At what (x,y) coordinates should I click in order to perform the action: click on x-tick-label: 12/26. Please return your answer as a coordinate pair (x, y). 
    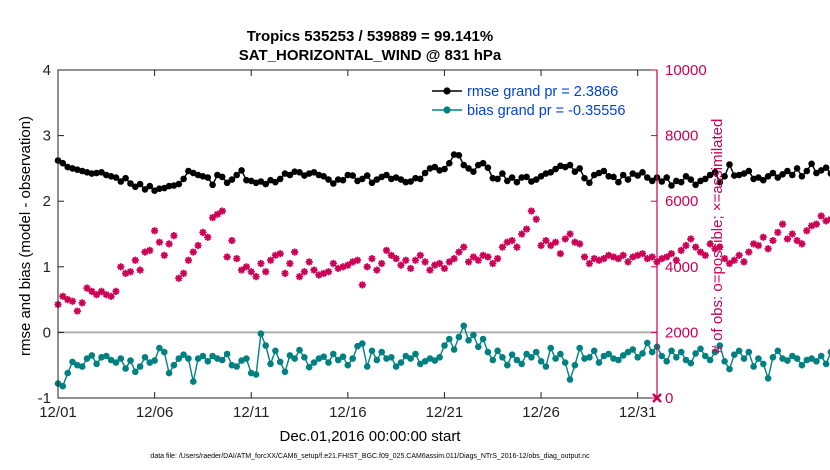
    Looking at the image, I should click on (541, 412).